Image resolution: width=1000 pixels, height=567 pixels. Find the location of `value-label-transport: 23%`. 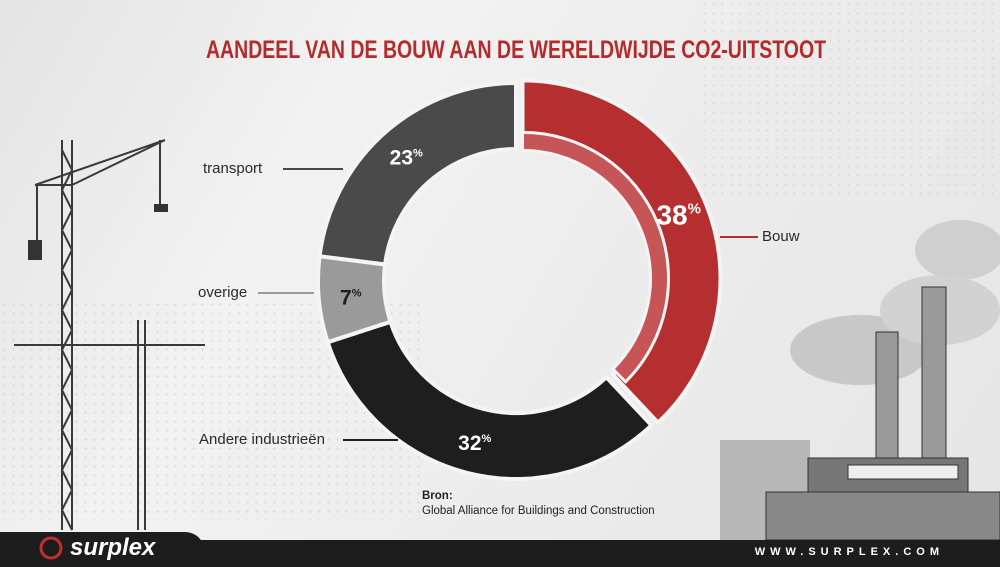

value-label-transport: 23% is located at coordinates (406, 157).